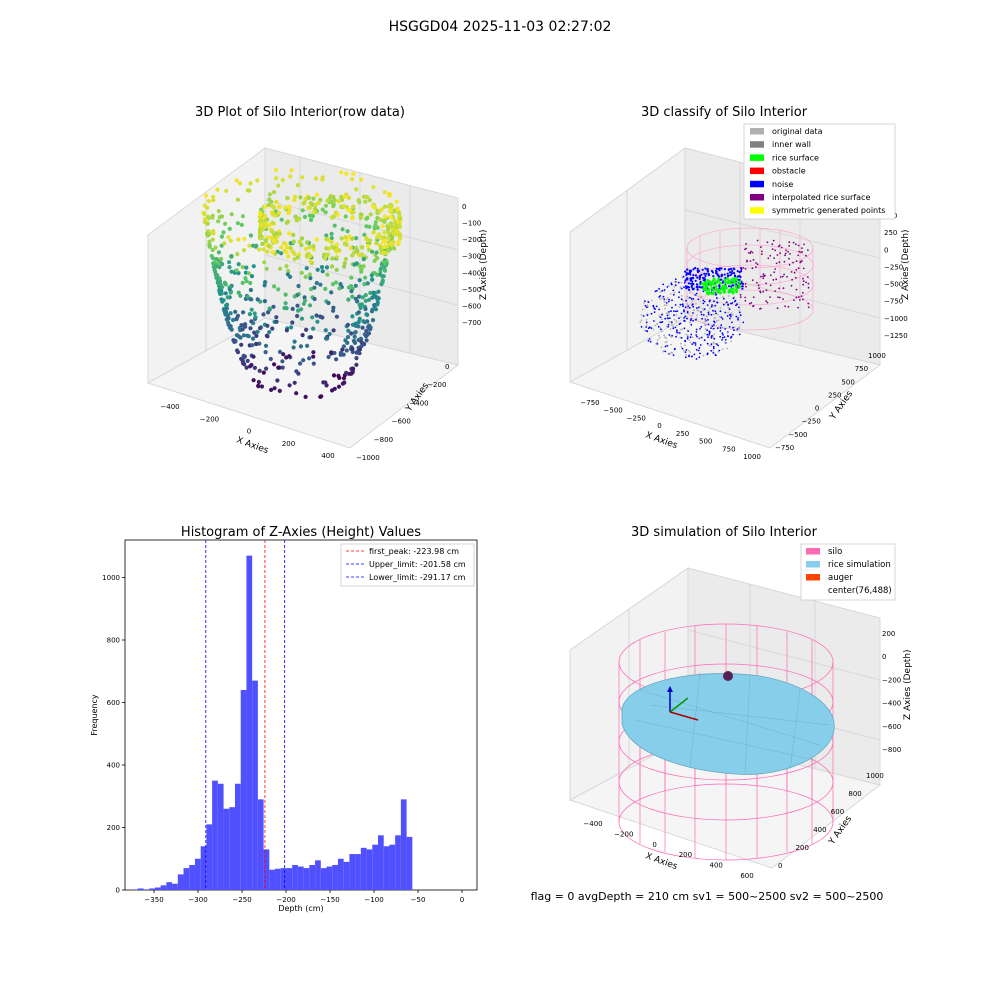 This screenshot has width=1000, height=1000. Describe the element at coordinates (847, 382) in the screenshot. I see `tick-label: 500` at that location.